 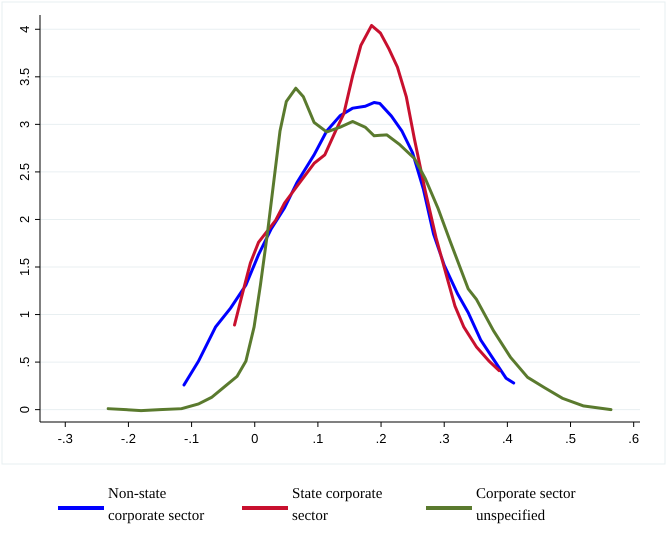 I want to click on y-tick-label: 2, so click(x=24, y=220).